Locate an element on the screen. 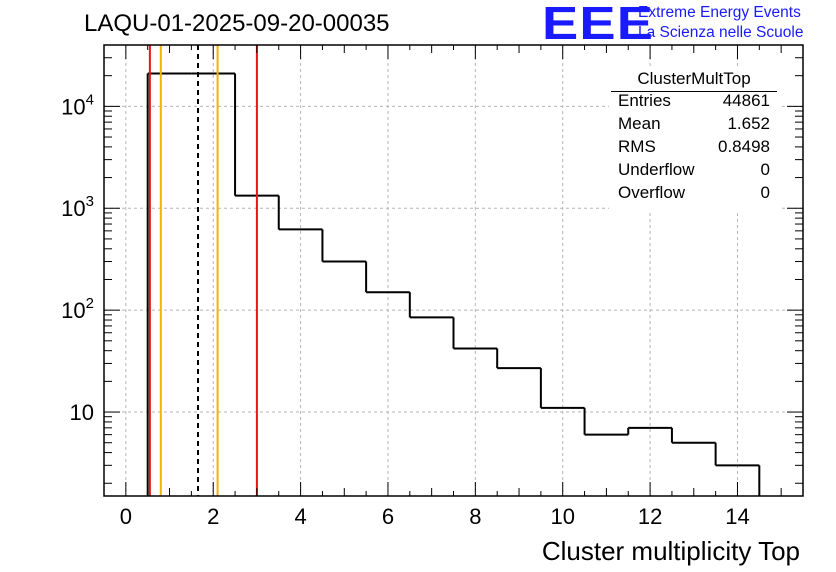 The height and width of the screenshot is (572, 836). y-tick-label: 10 is located at coordinates (82, 412).